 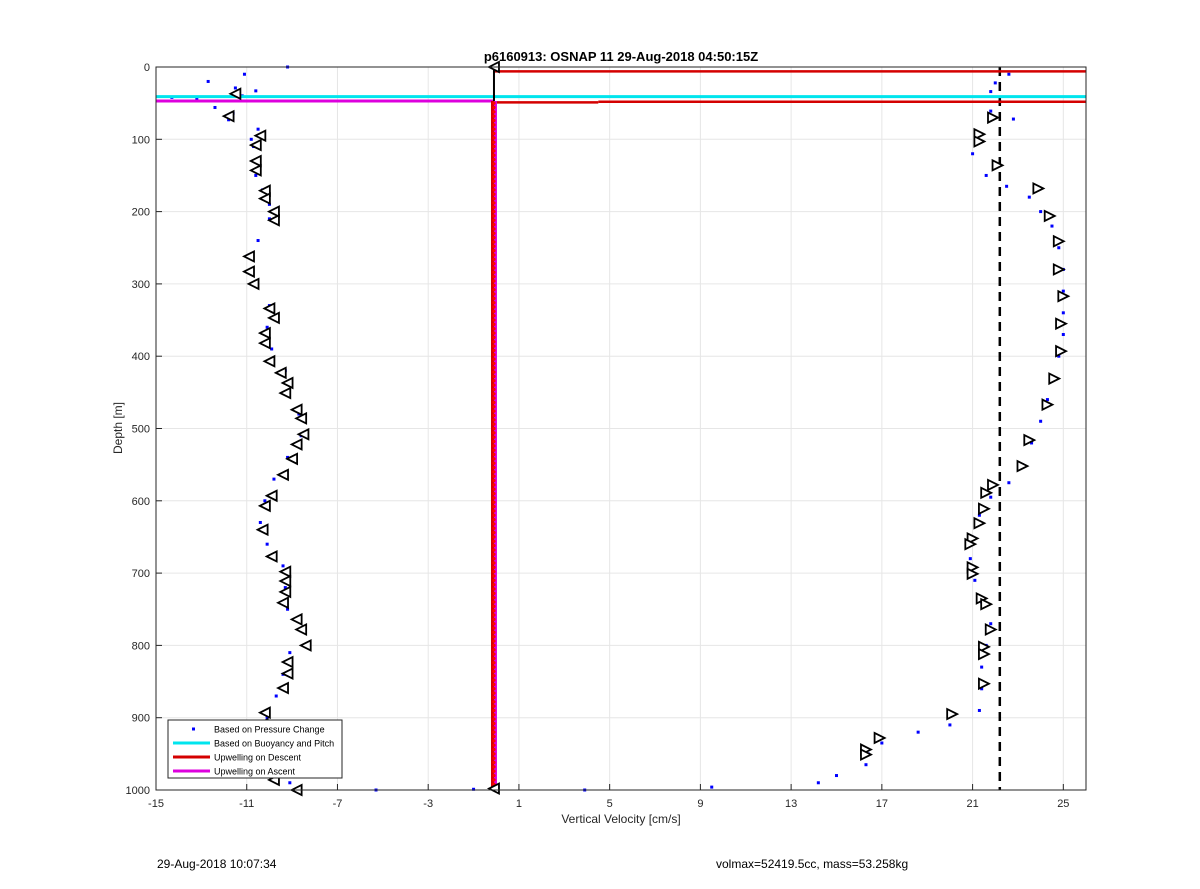 I want to click on x-tick-label: 17, so click(x=882, y=804).